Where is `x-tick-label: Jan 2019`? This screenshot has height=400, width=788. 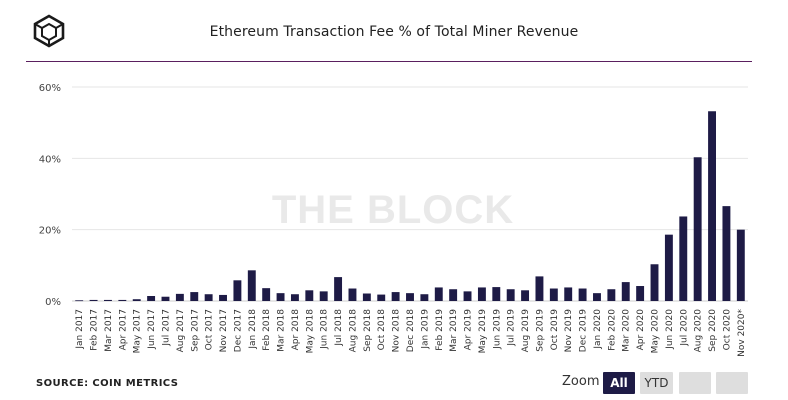
x-tick-label: Jan 2019 is located at coordinates (425, 329).